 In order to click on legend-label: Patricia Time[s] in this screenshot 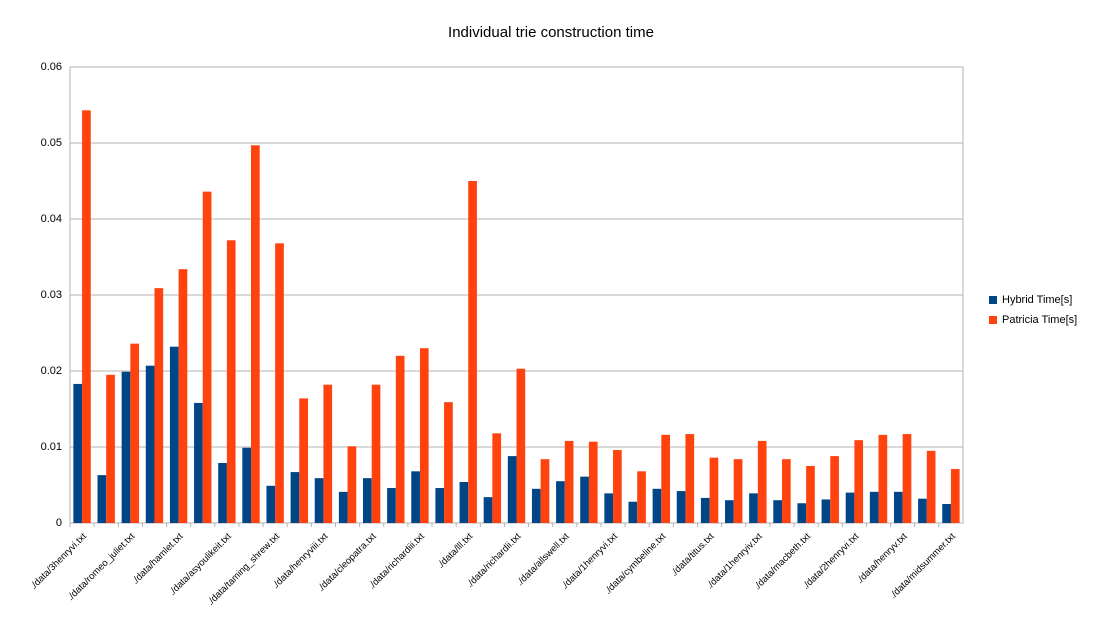, I will do `click(1039, 320)`.